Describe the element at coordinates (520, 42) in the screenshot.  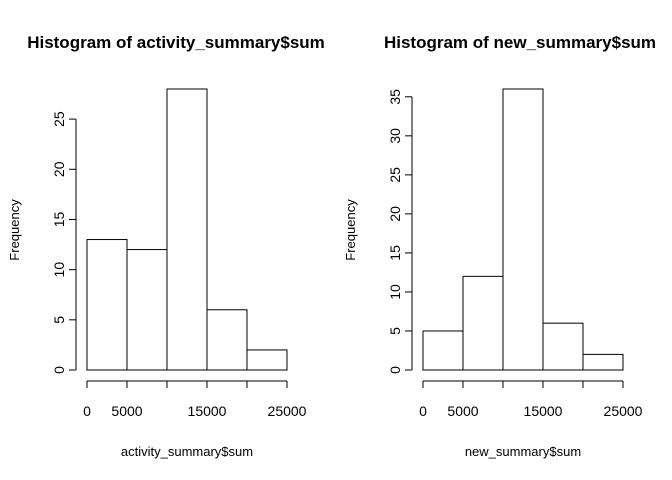
I see `chart-title: Histogram of new_summary$sum` at that location.